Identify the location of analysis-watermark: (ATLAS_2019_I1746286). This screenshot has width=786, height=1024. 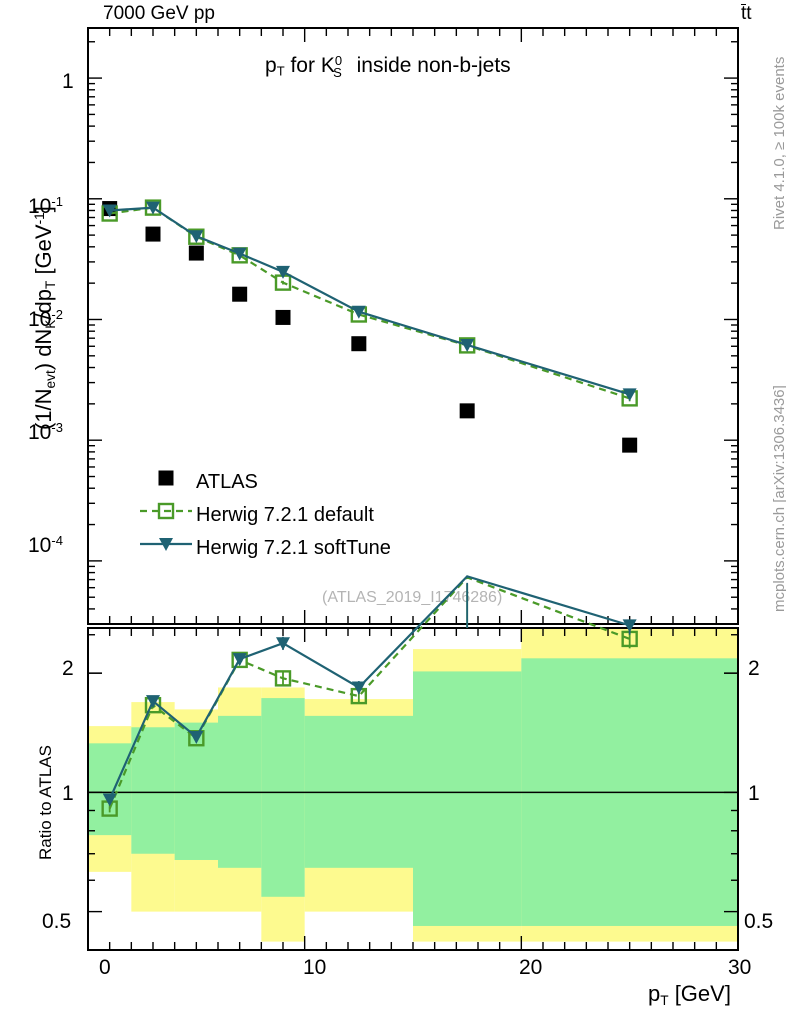
(412, 597).